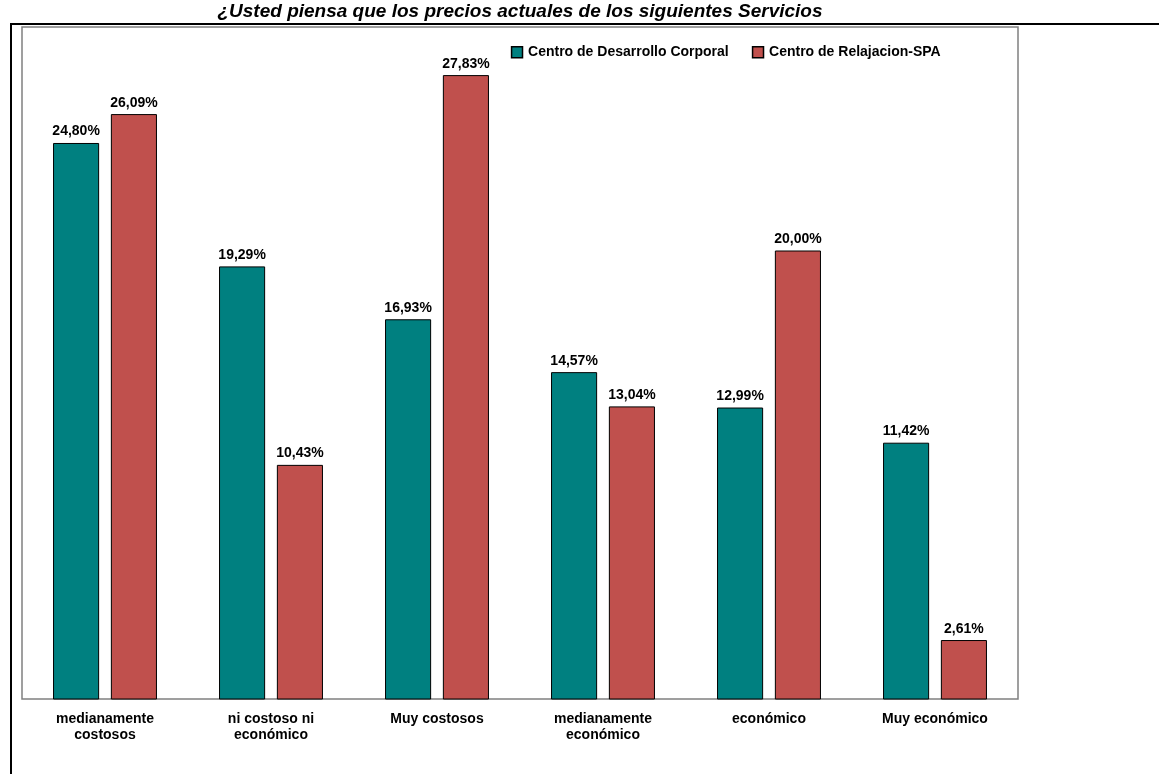 This screenshot has height=774, width=1159. What do you see at coordinates (740, 395) in the screenshot?
I see `data-label: 12,99%` at bounding box center [740, 395].